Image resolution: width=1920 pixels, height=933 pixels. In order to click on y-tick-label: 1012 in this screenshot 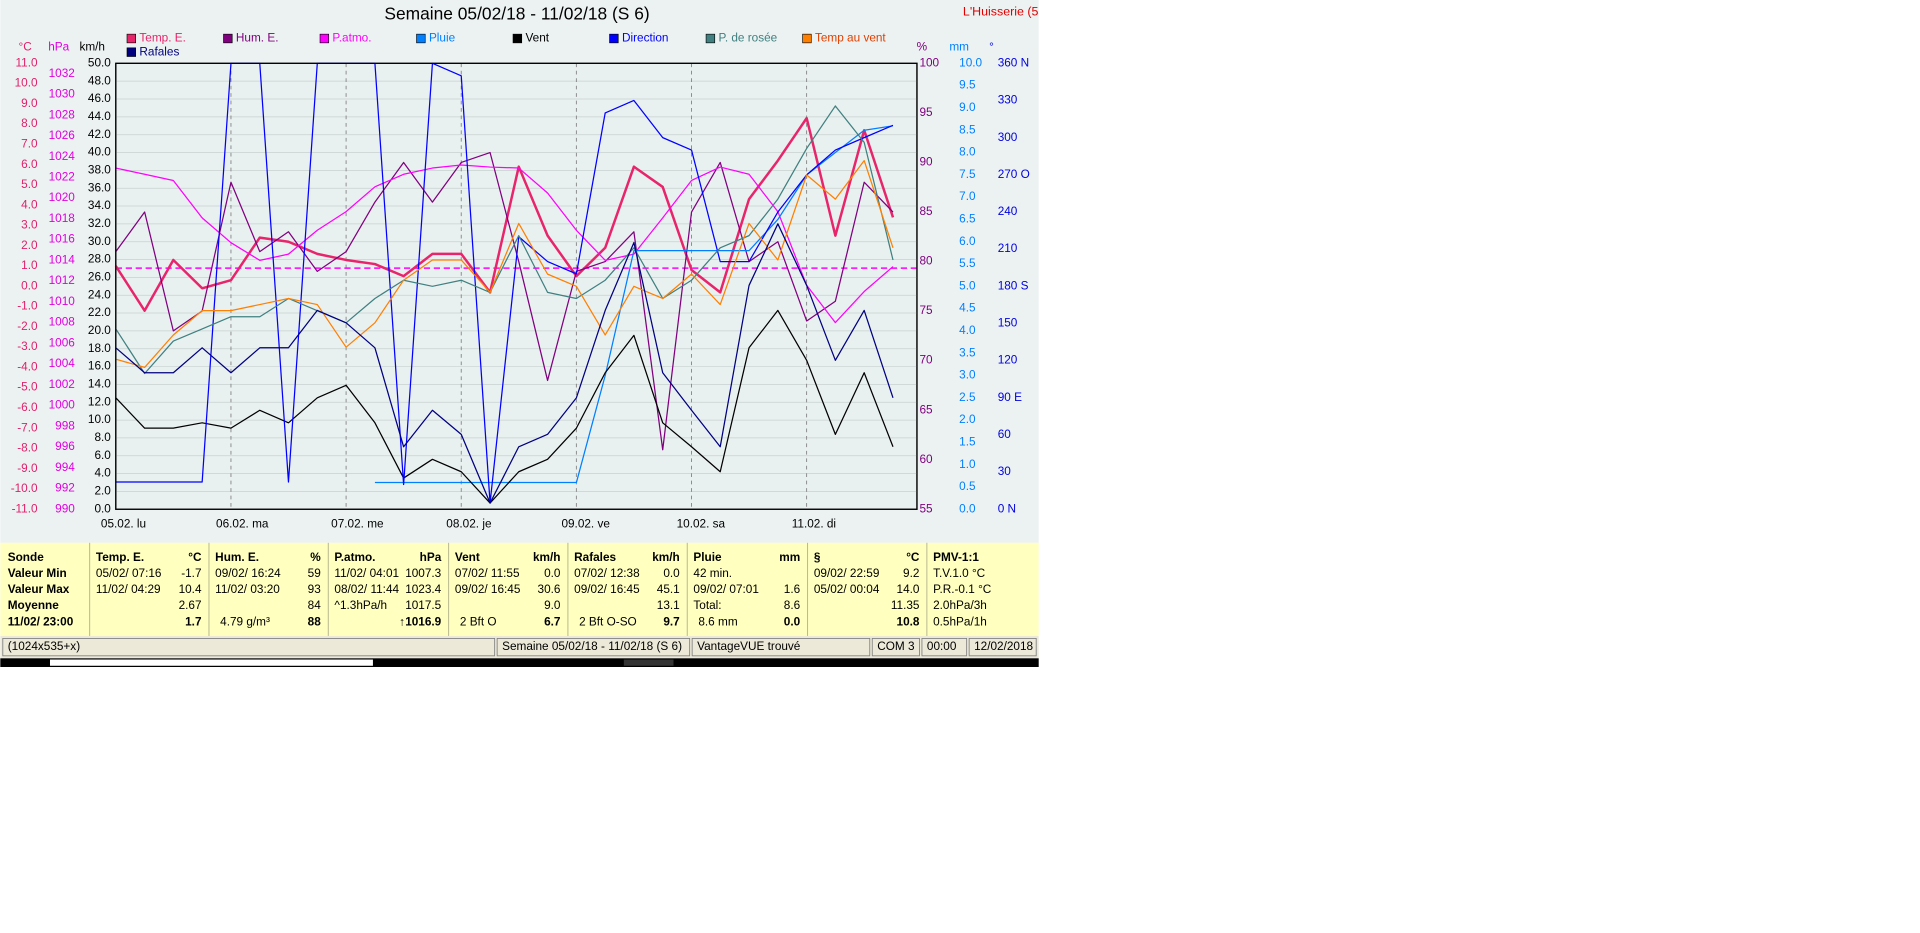, I will do `click(62, 280)`.